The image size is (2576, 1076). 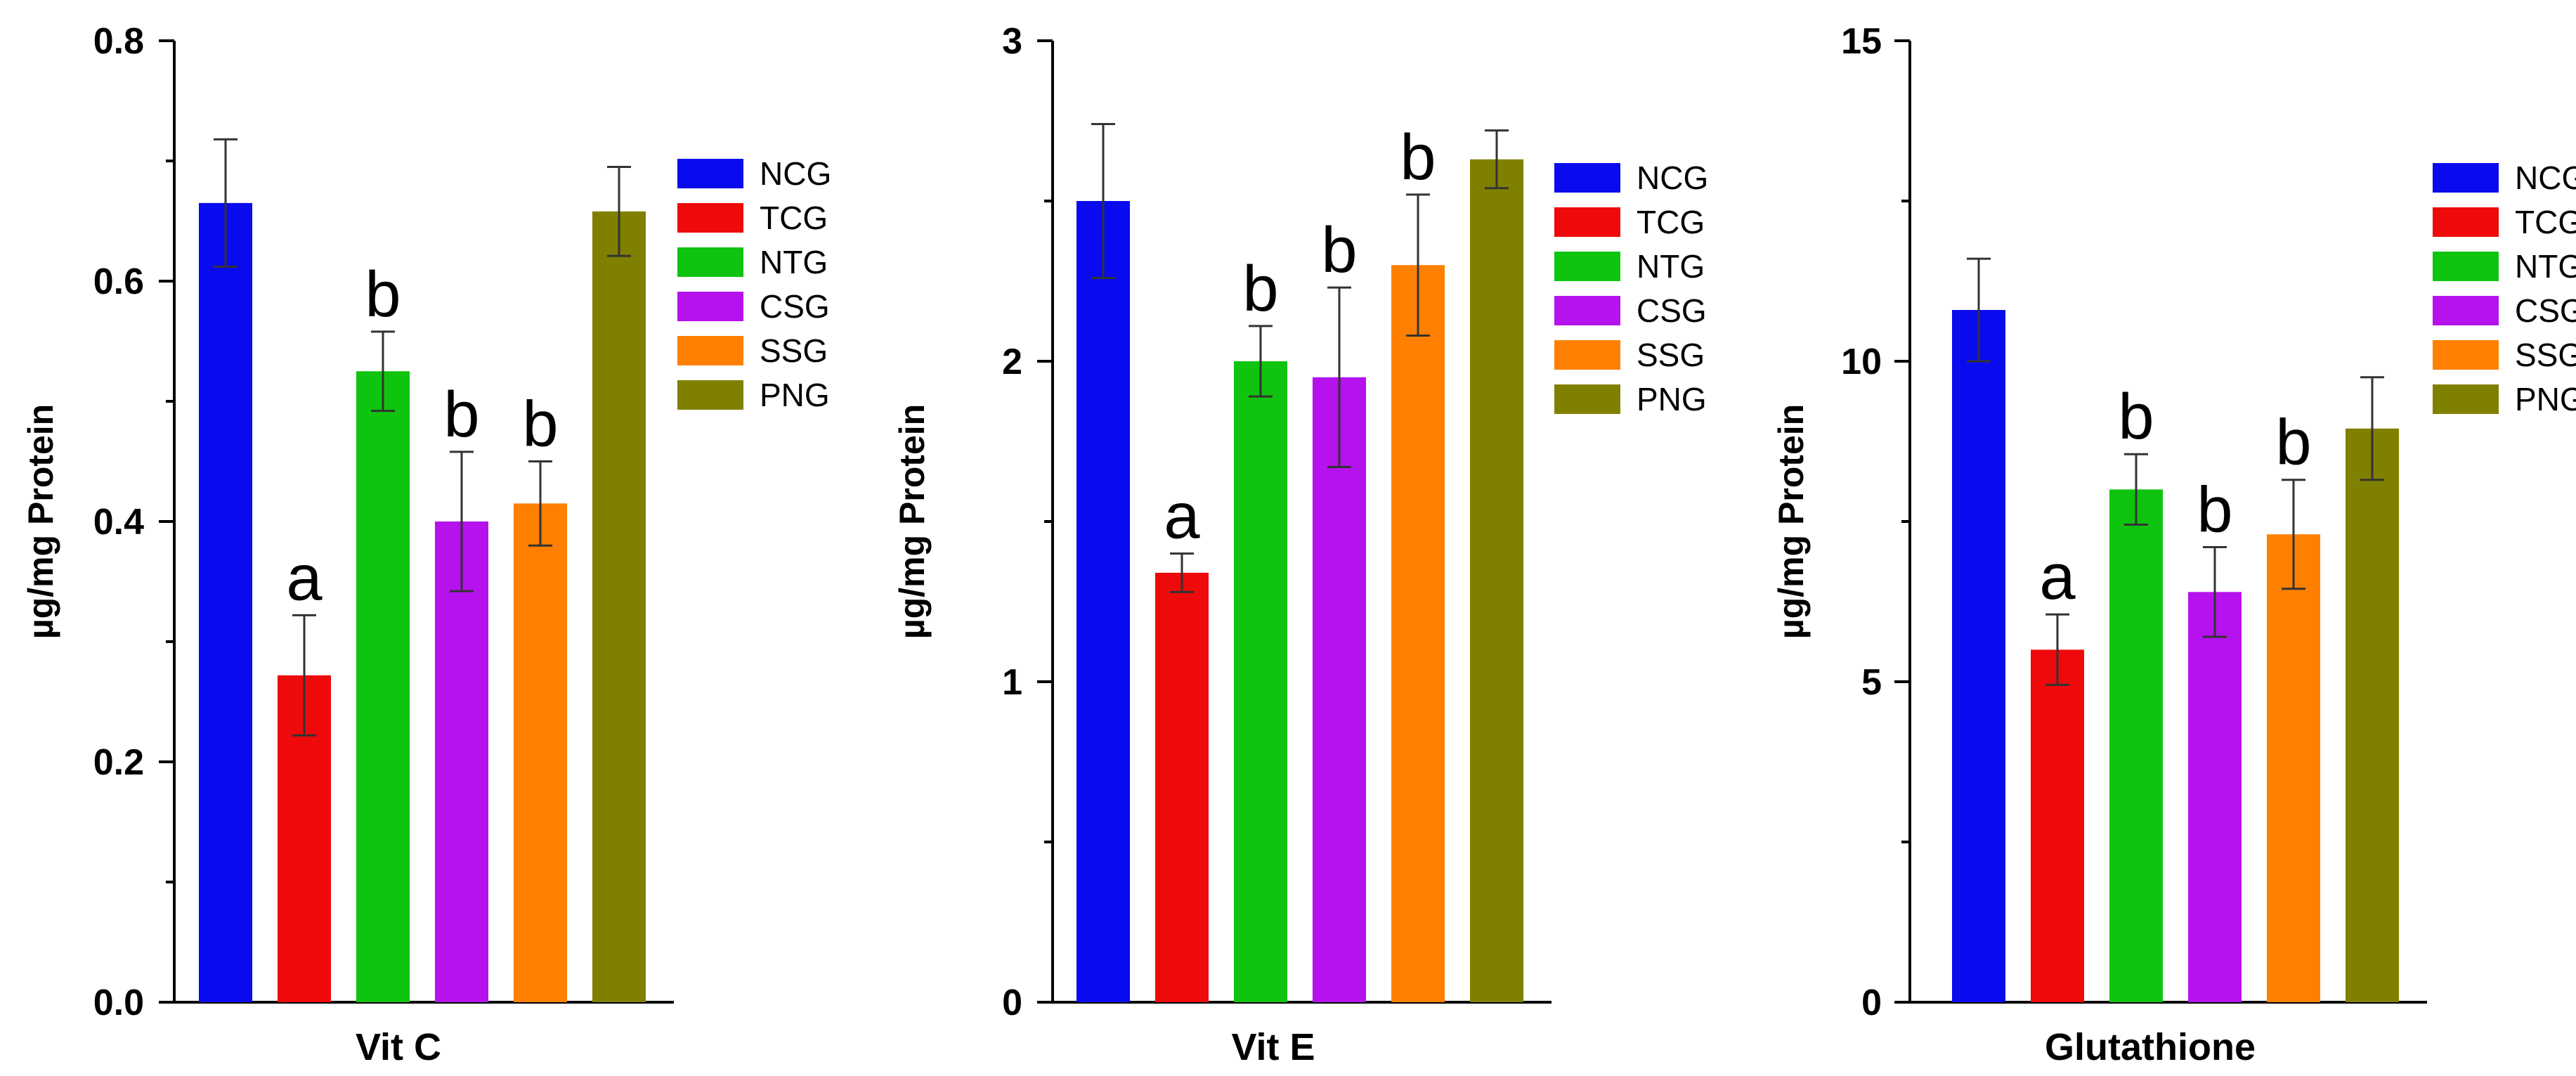 What do you see at coordinates (1861, 362) in the screenshot?
I see `y-tick-label: 10` at bounding box center [1861, 362].